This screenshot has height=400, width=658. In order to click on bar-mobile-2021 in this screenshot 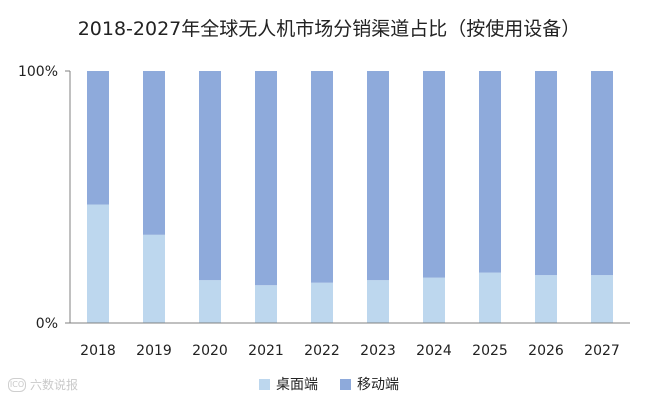, I will do `click(266, 178)`.